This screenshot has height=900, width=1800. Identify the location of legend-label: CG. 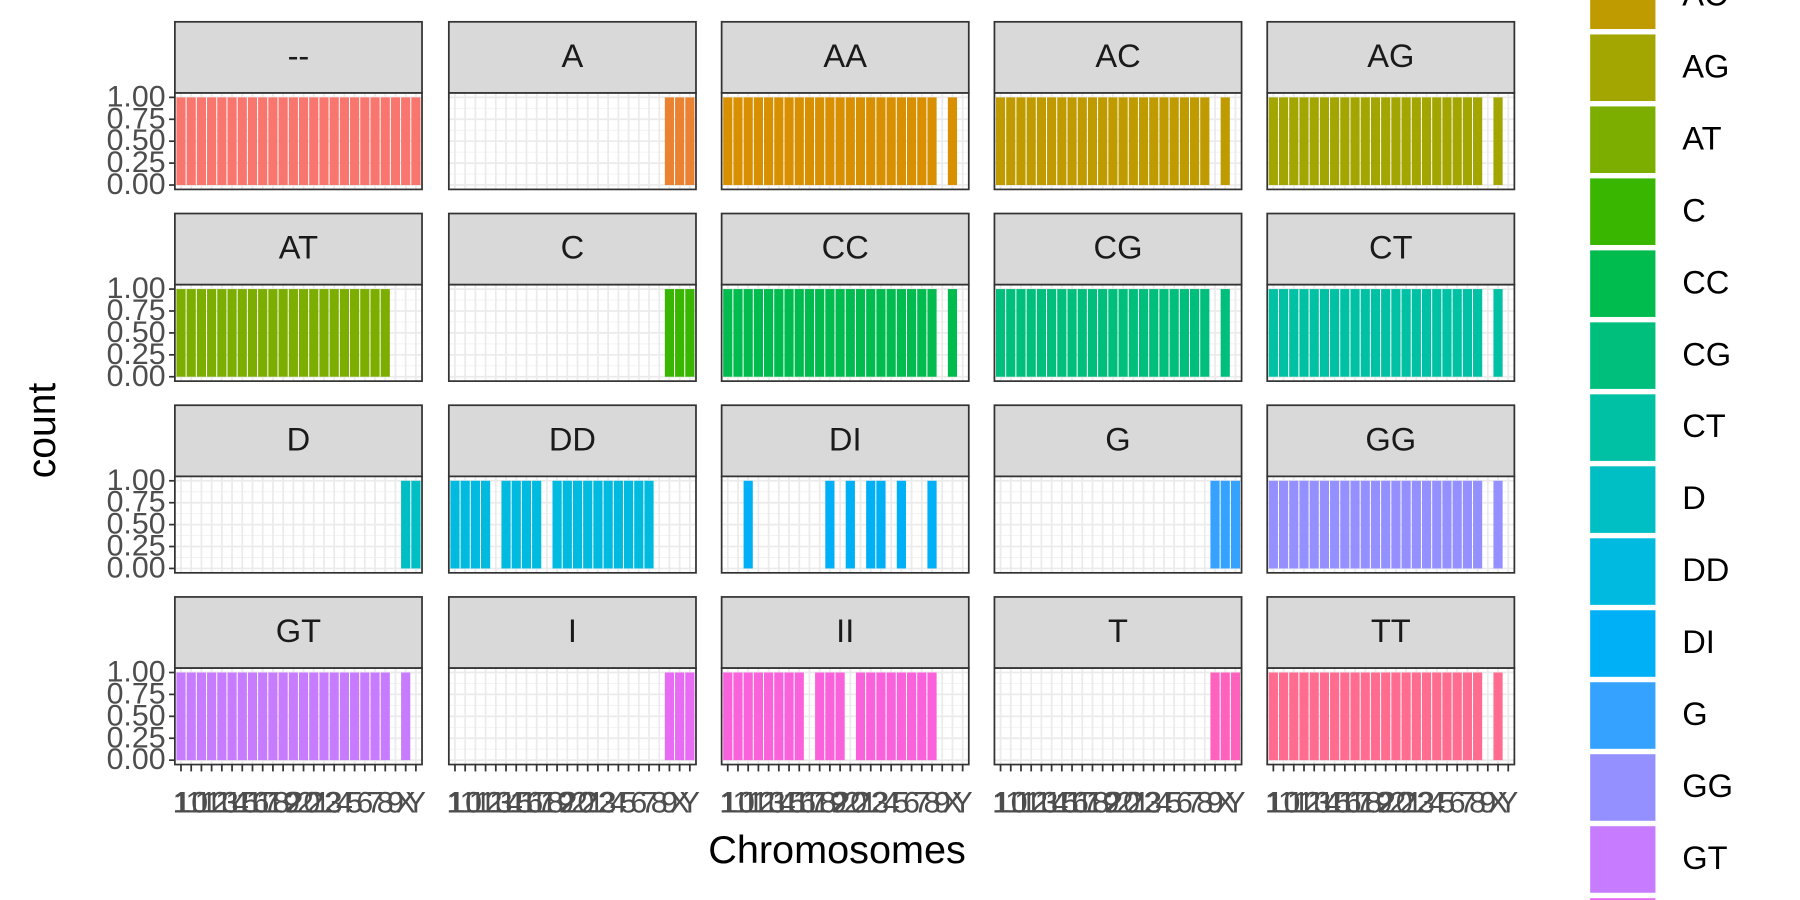
(1706, 355).